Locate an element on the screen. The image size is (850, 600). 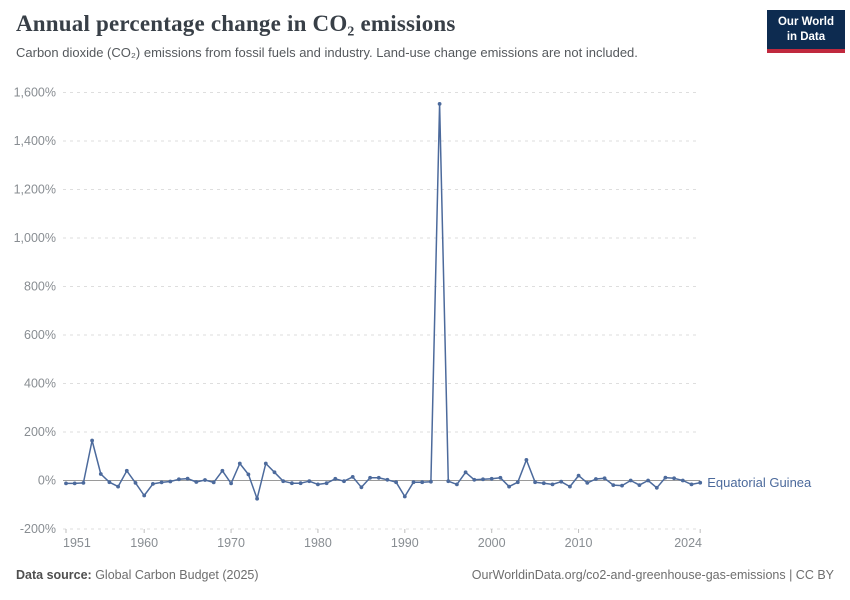
owid-logo-text: Our World in Data is located at coordinates (806, 29).